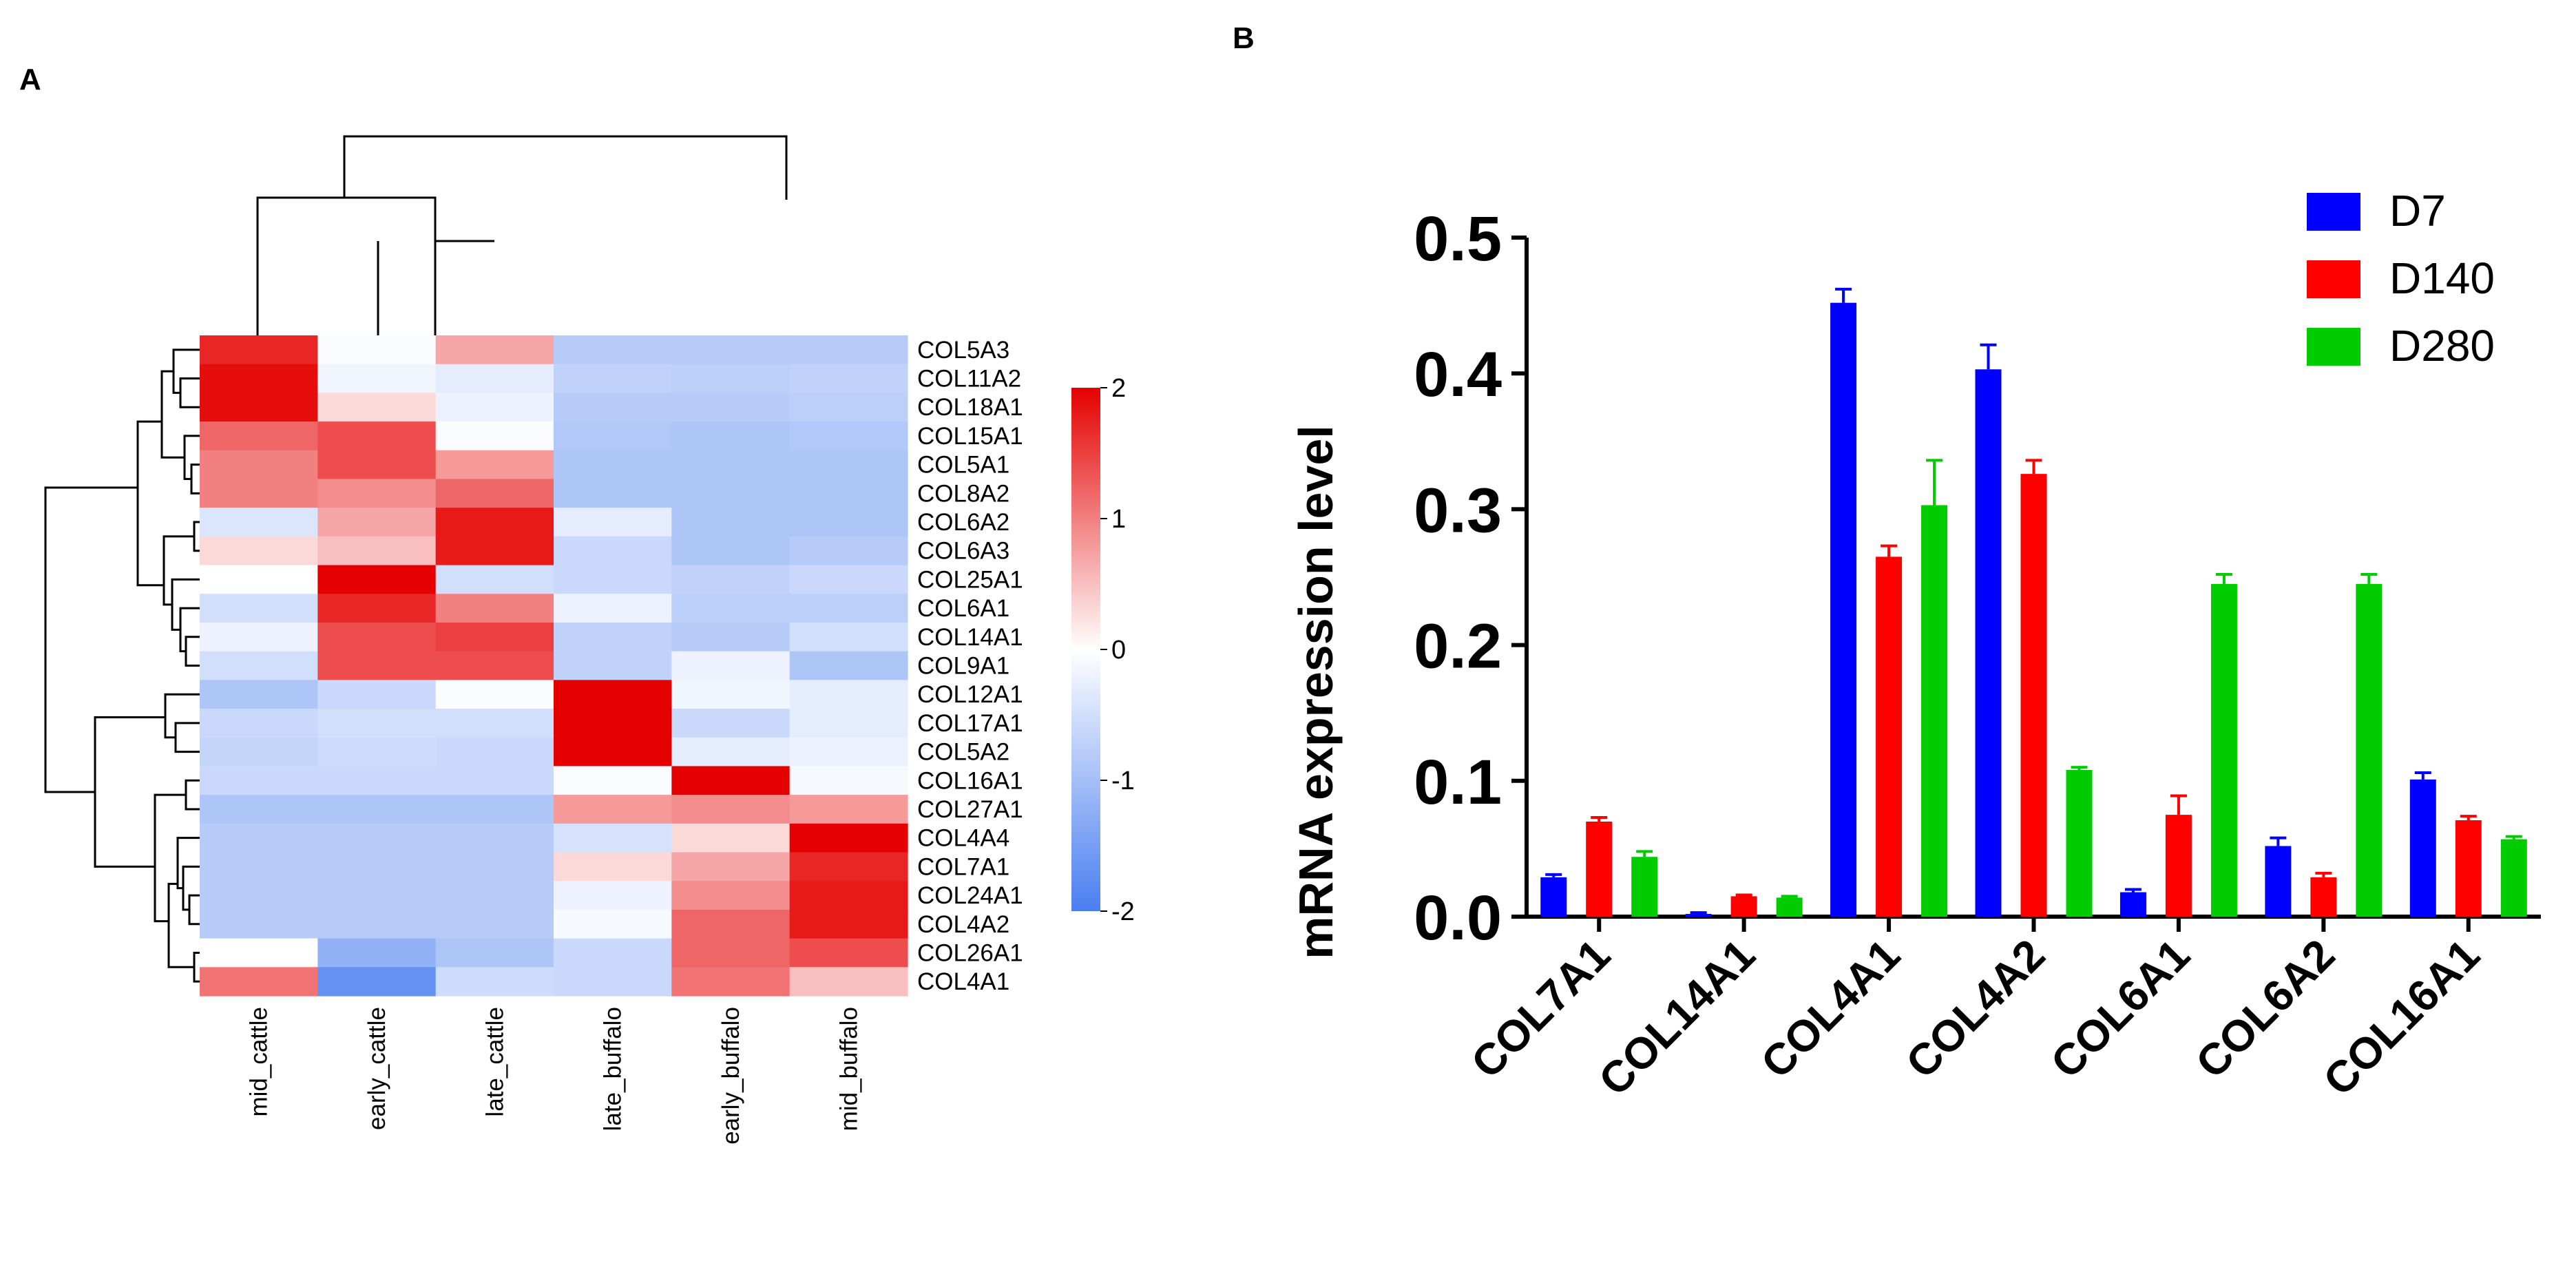  I want to click on heatmap-cell-col5a2-mid-cattle, so click(259, 752).